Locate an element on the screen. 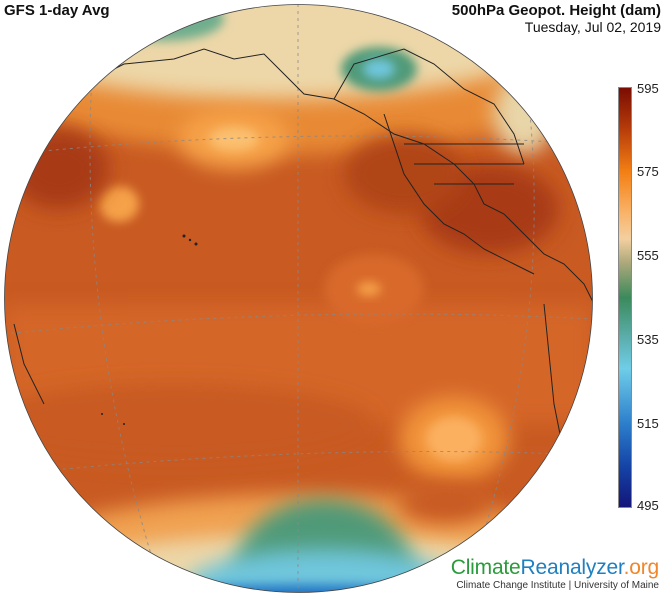 The width and height of the screenshot is (665, 599). variable-title: 500hPa Geopot. Height (dam) is located at coordinates (556, 10).